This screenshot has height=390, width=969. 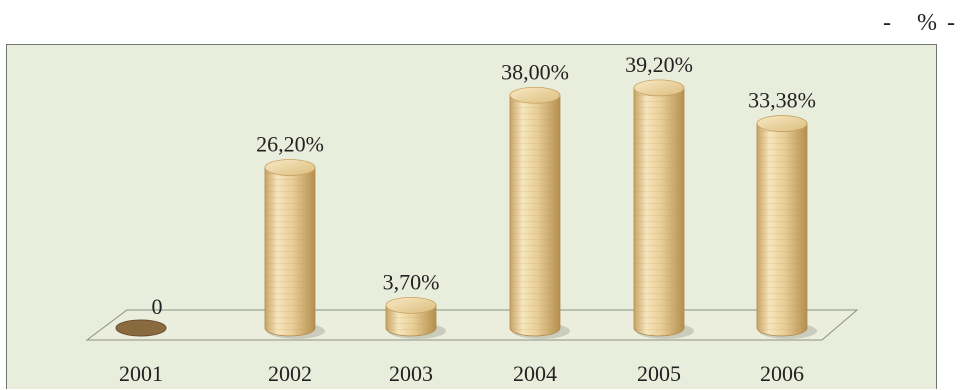 What do you see at coordinates (663, 209) in the screenshot?
I see `bar-2005` at bounding box center [663, 209].